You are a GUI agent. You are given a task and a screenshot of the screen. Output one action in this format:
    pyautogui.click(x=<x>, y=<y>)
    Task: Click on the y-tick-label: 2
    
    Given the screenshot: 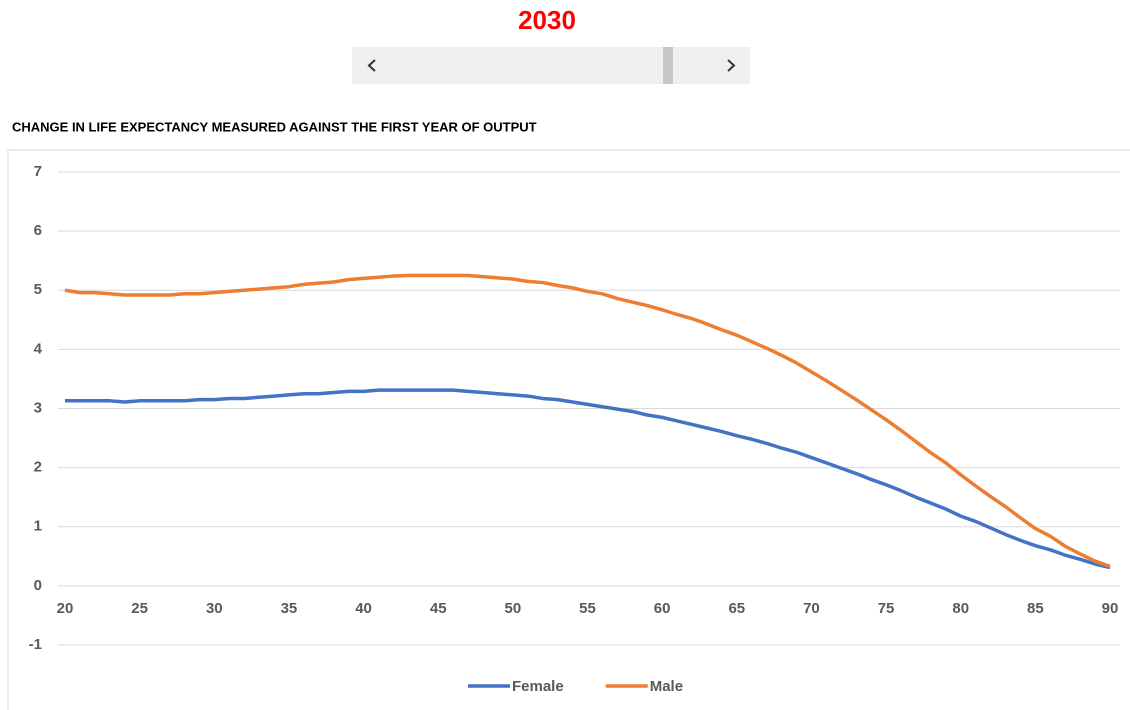 What is the action you would take?
    pyautogui.click(x=38, y=467)
    